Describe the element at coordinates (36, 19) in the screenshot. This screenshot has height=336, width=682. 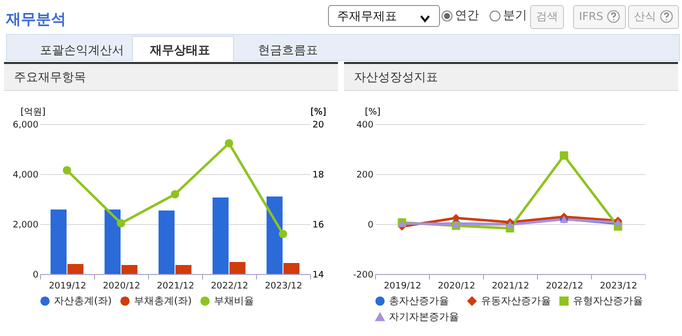
I see `text: 재무분석` at that location.